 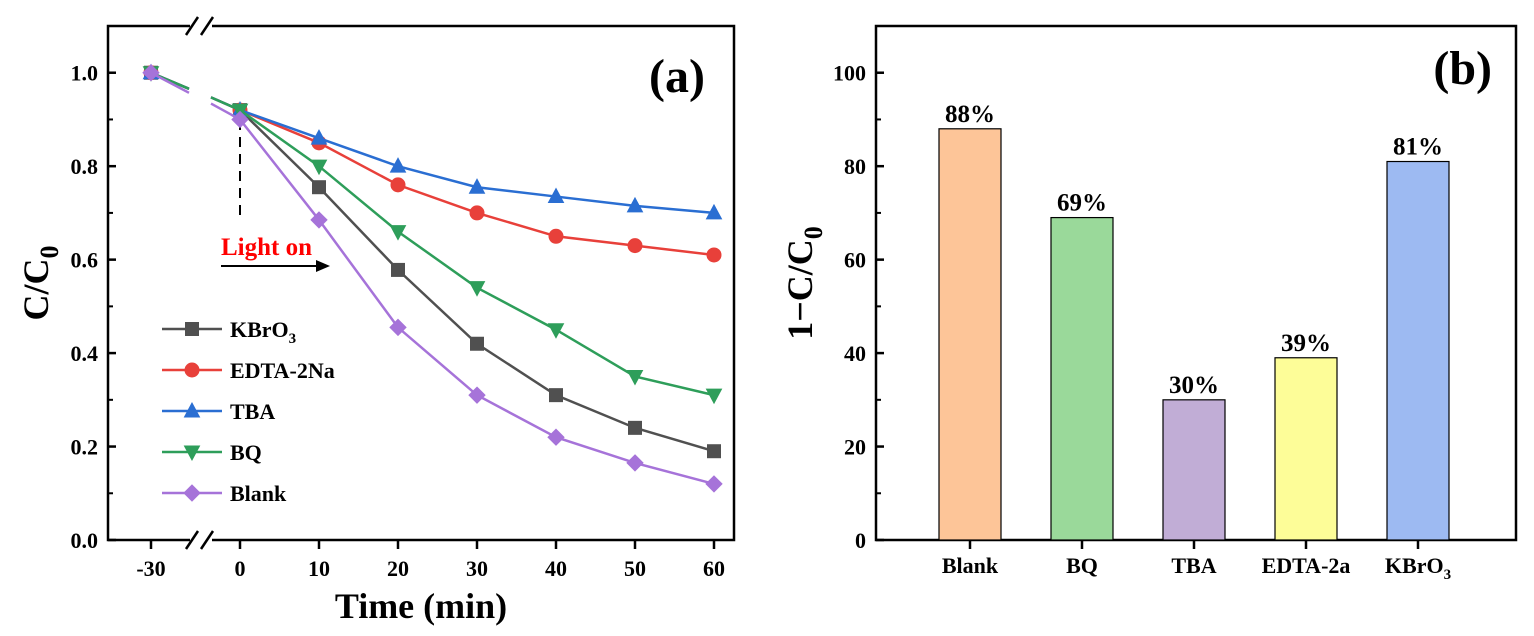 I want to click on panel-label-a: (a), so click(x=677, y=76).